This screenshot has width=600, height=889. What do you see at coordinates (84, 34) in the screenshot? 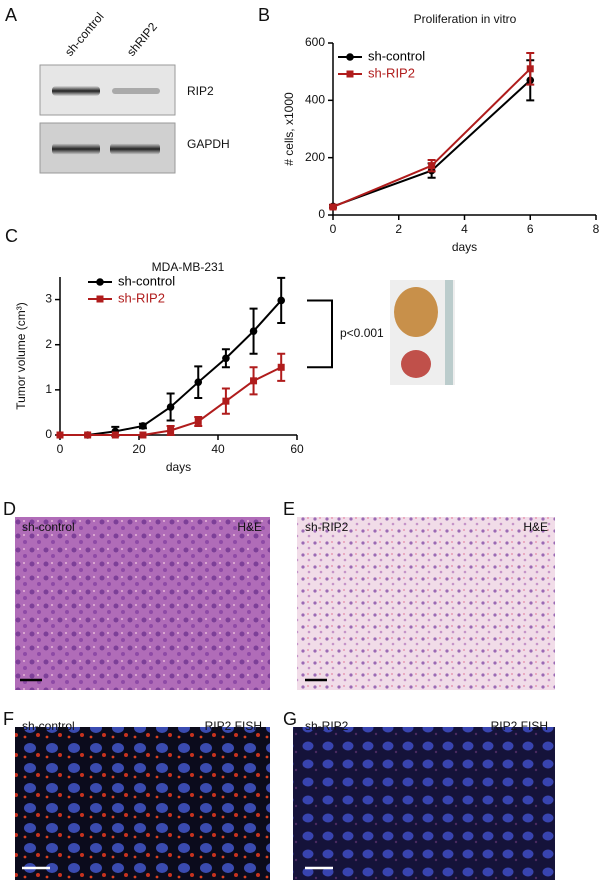
I see `lane-label: sh-control` at bounding box center [84, 34].